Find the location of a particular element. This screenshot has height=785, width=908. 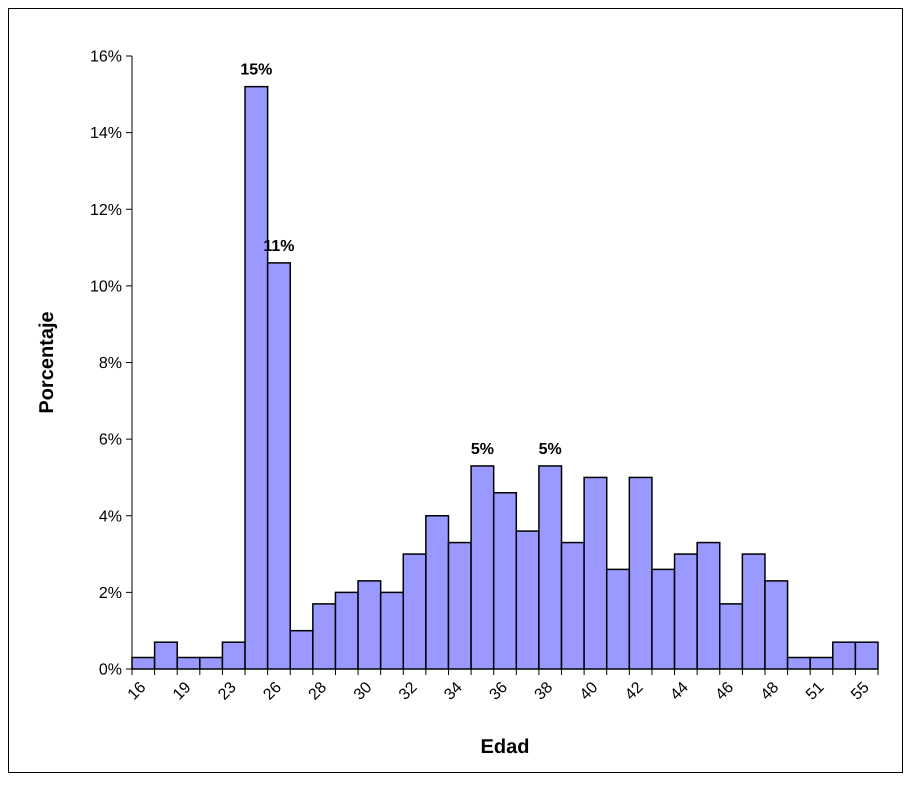

y-tick-label: 10% is located at coordinates (106, 287).